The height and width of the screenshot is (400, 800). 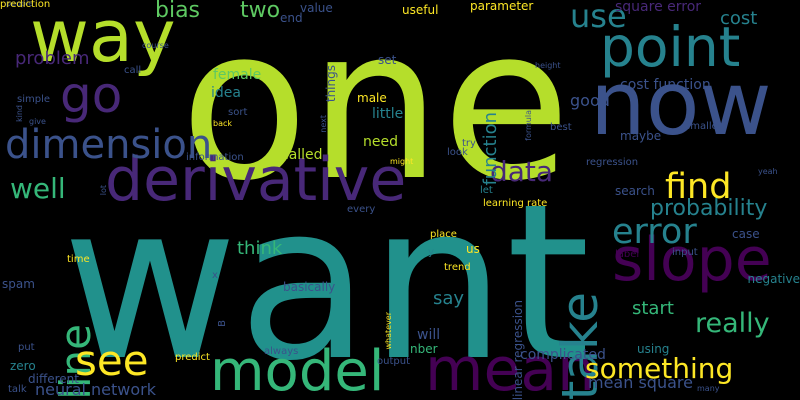 I want to click on word-function: function, so click(x=490, y=149).